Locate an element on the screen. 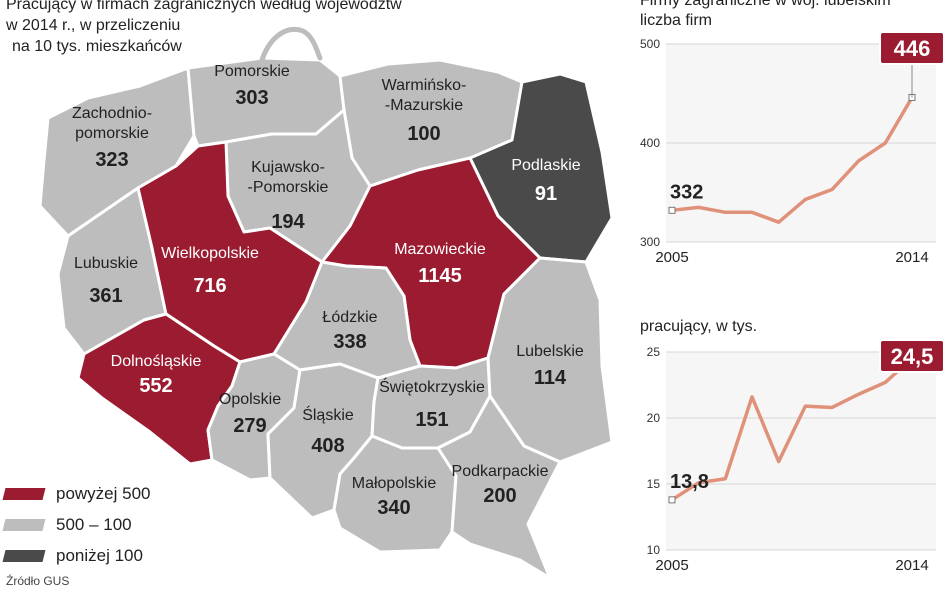 Image resolution: width=948 pixels, height=593 pixels. region-name-malopolskie: Małopolskie is located at coordinates (394, 483).